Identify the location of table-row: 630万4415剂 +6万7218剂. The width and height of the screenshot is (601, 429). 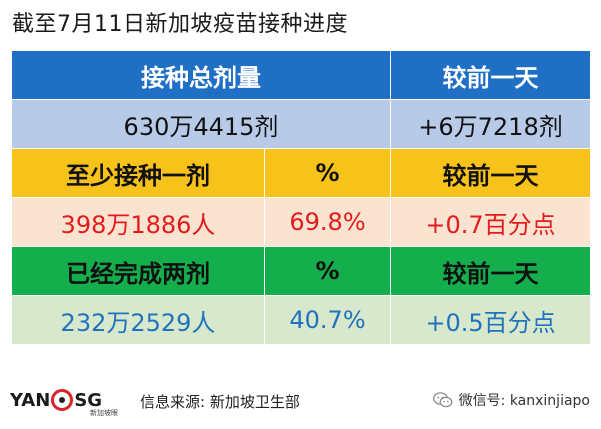
(301, 124).